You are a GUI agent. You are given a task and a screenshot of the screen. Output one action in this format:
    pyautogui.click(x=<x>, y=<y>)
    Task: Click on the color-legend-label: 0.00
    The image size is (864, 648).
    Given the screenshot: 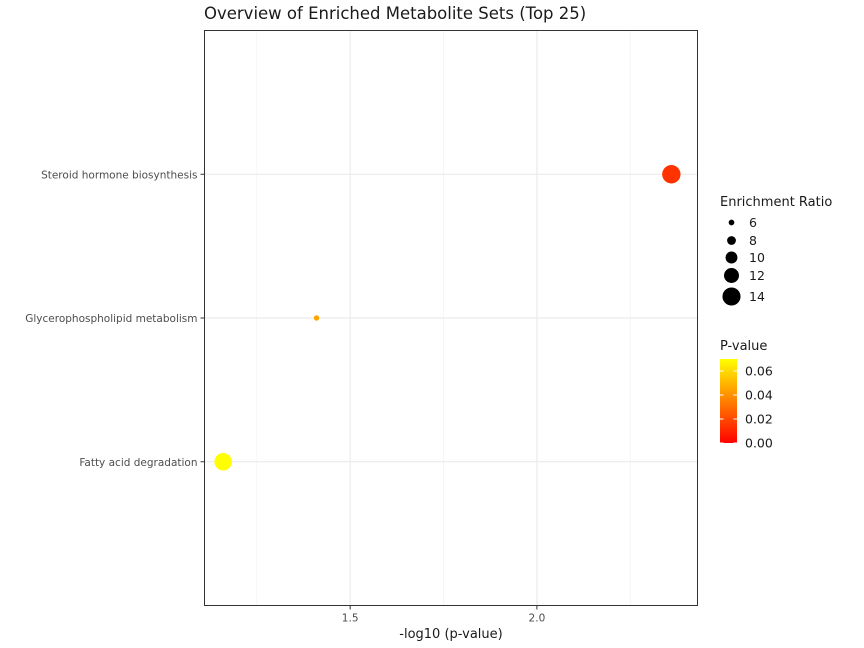 What is the action you would take?
    pyautogui.click(x=759, y=443)
    